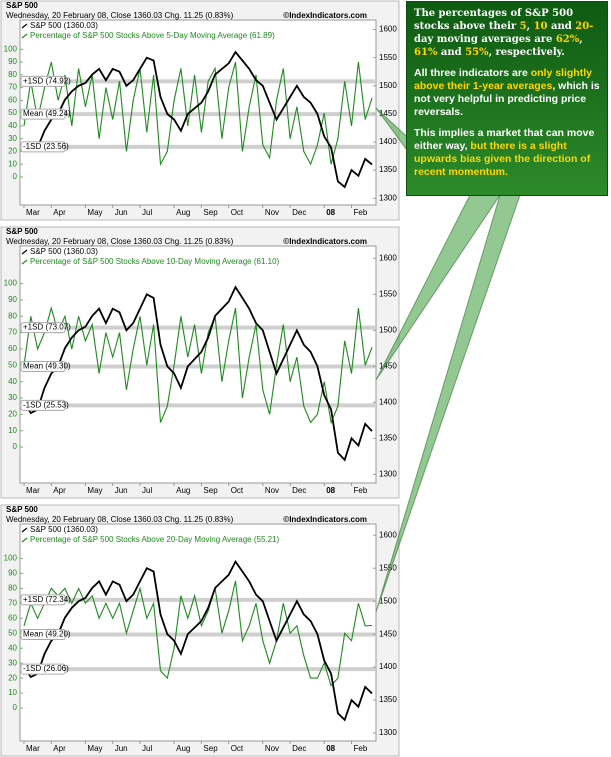  What do you see at coordinates (567, 39) in the screenshot?
I see `callout-text: 62%` at bounding box center [567, 39].